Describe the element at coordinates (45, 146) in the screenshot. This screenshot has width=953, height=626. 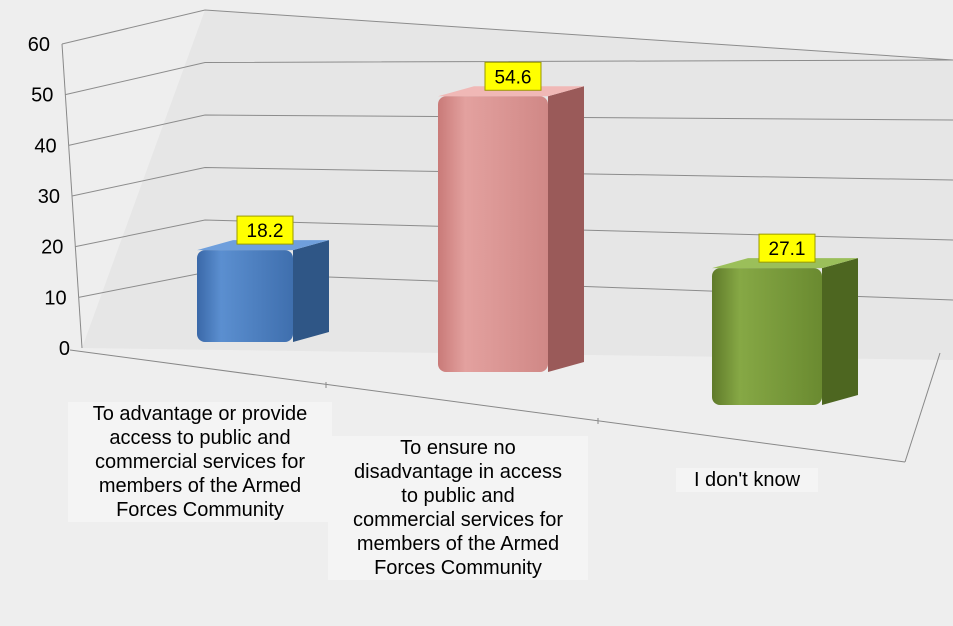
I see `y-tick-label: 40` at that location.